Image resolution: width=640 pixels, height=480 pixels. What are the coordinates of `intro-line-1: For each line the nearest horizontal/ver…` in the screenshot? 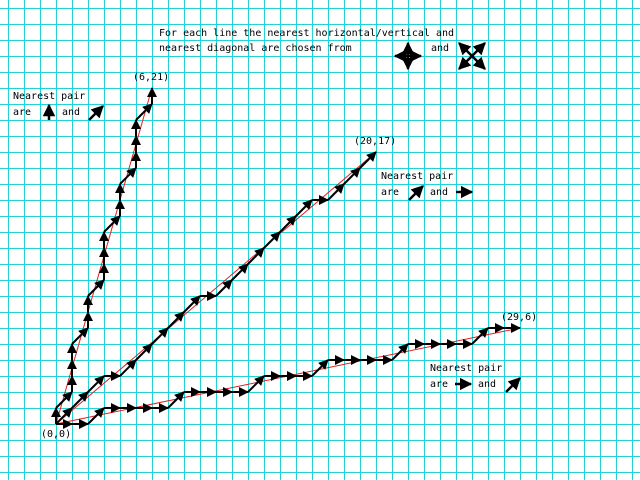 It's located at (306, 33).